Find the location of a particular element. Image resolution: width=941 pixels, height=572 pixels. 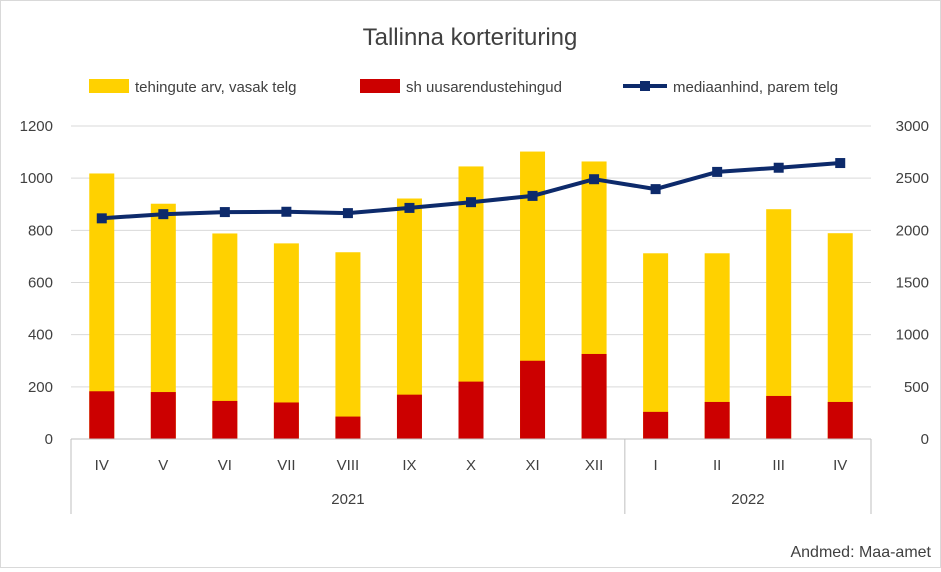

x-tick-label: VII is located at coordinates (286, 465).